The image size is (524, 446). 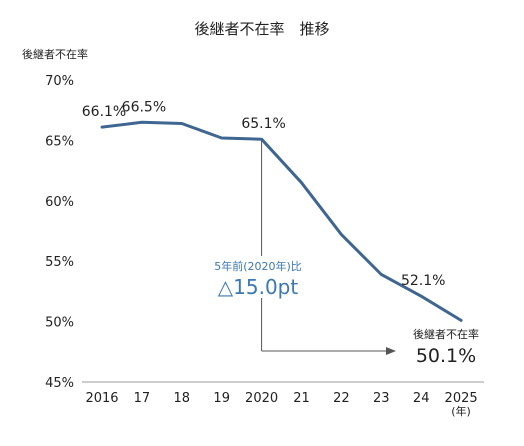 What do you see at coordinates (461, 398) in the screenshot?
I see `x-tick-label: 2025` at bounding box center [461, 398].